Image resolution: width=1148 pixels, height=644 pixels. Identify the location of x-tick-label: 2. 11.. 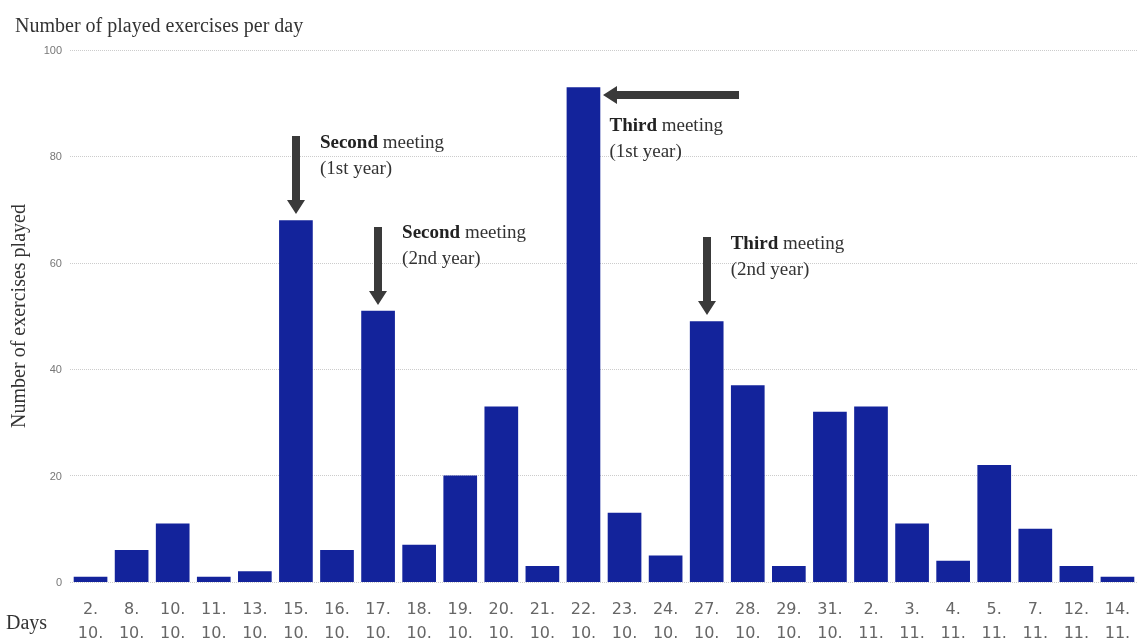
(871, 620).